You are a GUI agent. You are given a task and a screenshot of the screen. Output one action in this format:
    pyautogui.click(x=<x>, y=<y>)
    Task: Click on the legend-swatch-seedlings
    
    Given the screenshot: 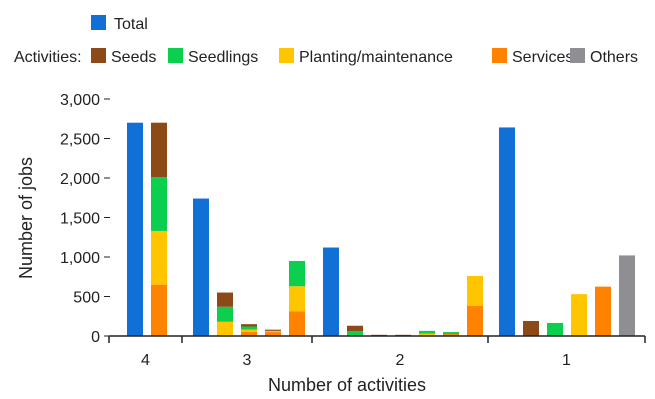 What is the action you would take?
    pyautogui.click(x=175, y=55)
    